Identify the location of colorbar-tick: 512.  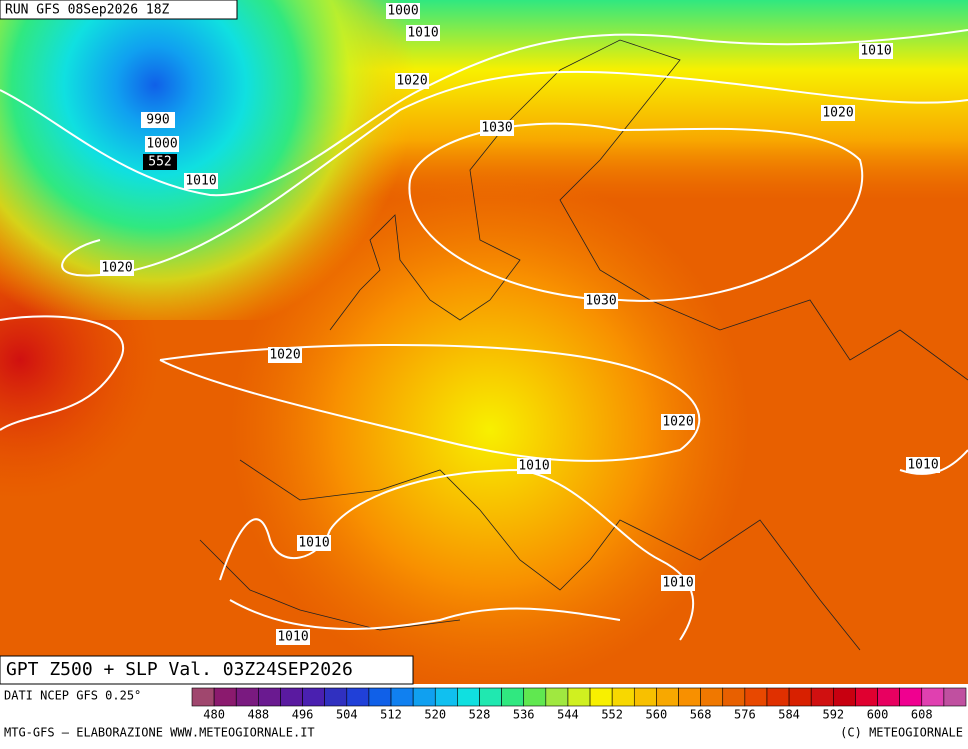
(391, 715).